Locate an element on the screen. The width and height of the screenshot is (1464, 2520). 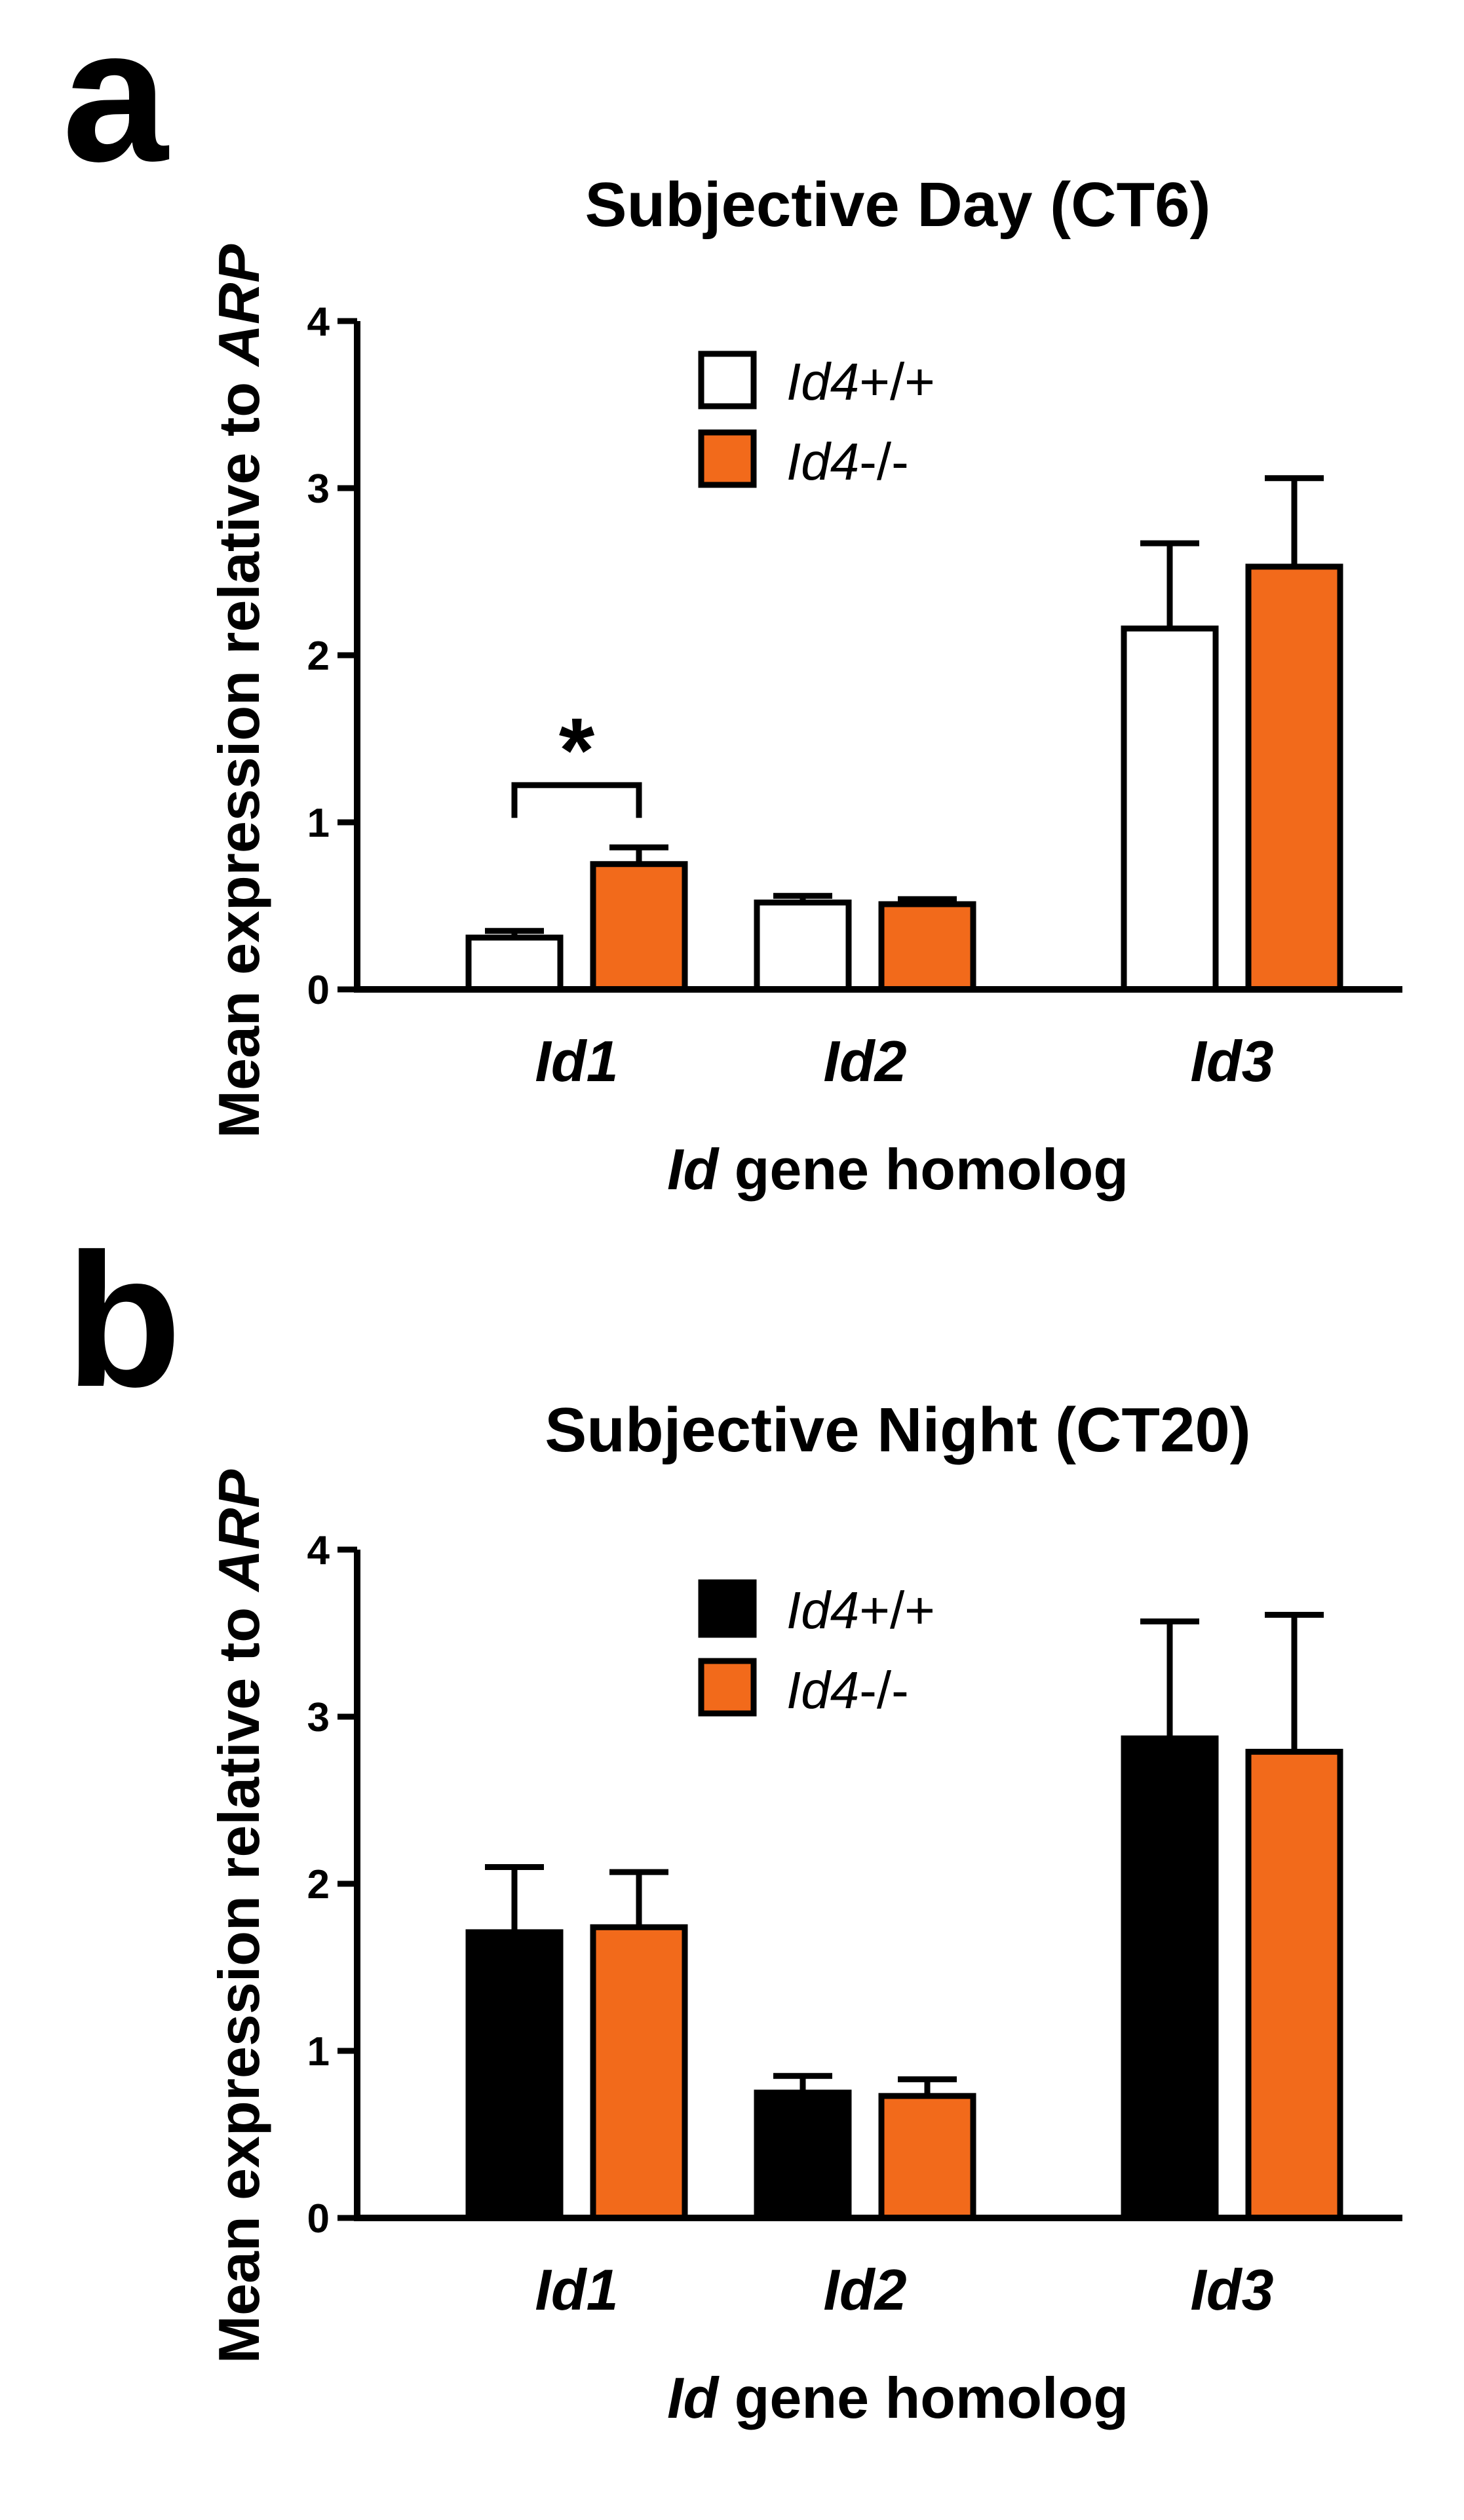
chart-title: Subjective Day (CT6) is located at coordinates (898, 205).